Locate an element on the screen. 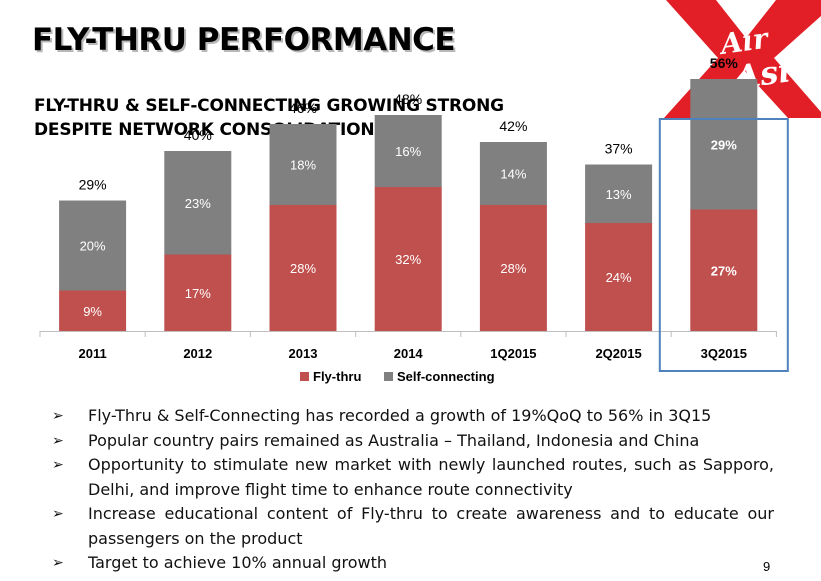  data-label: 29% is located at coordinates (724, 144).